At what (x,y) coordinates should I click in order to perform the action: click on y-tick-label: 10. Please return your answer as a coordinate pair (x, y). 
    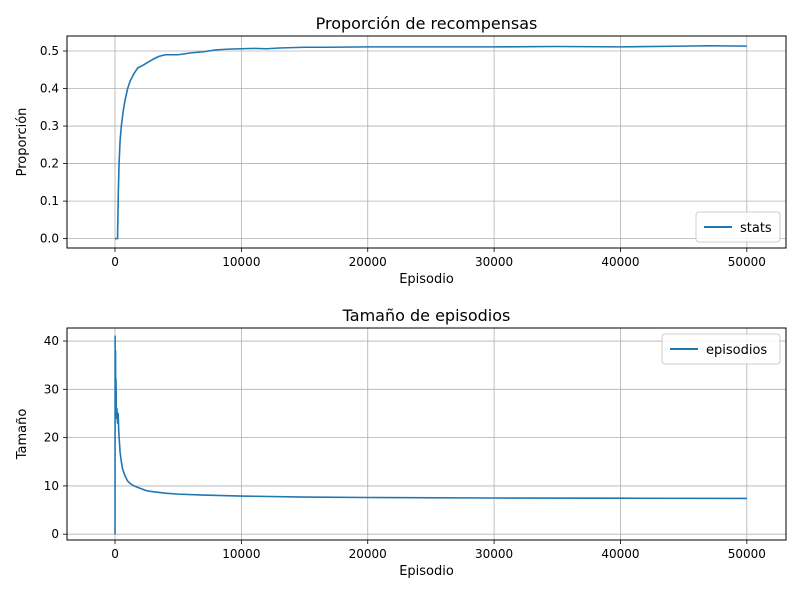
    Looking at the image, I should click on (51, 486).